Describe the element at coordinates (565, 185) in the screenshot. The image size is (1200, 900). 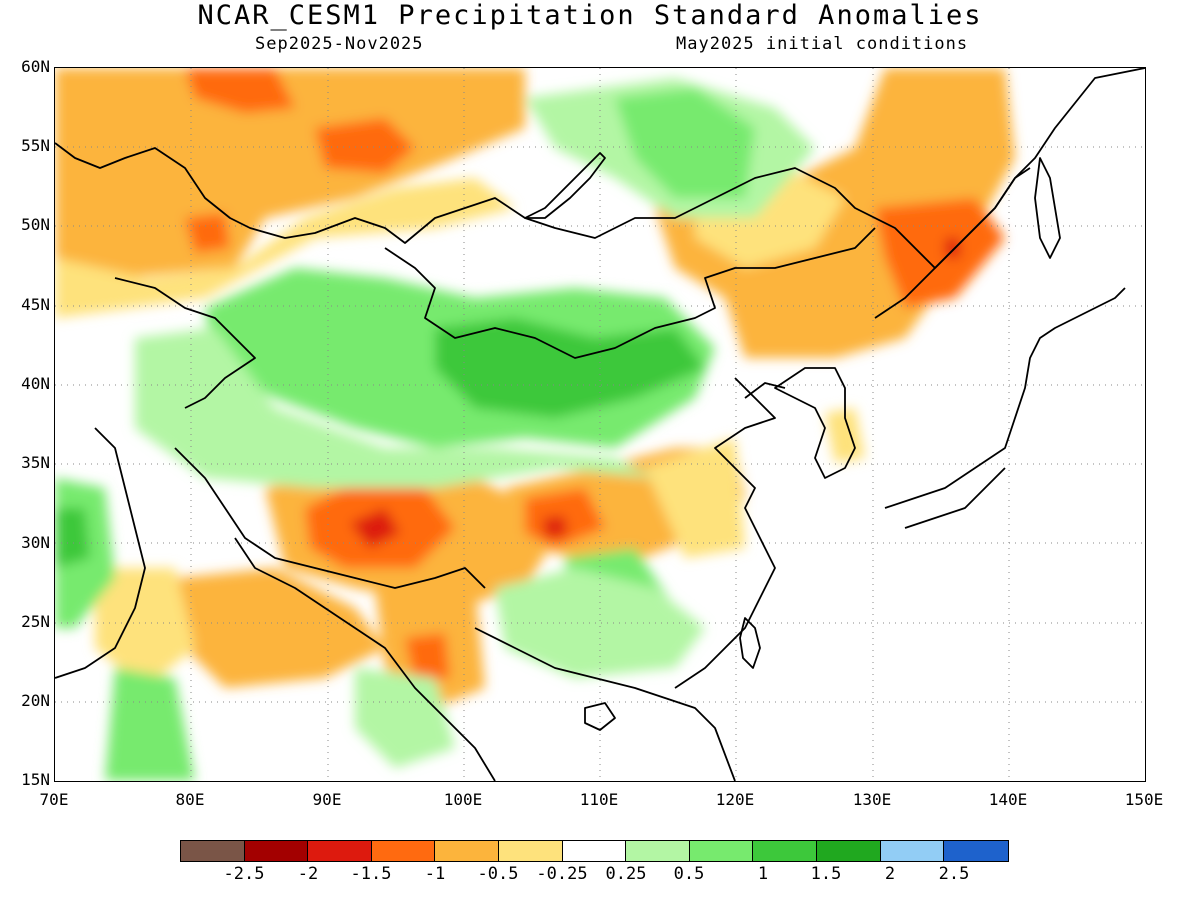
I see `lake-baikal` at that location.